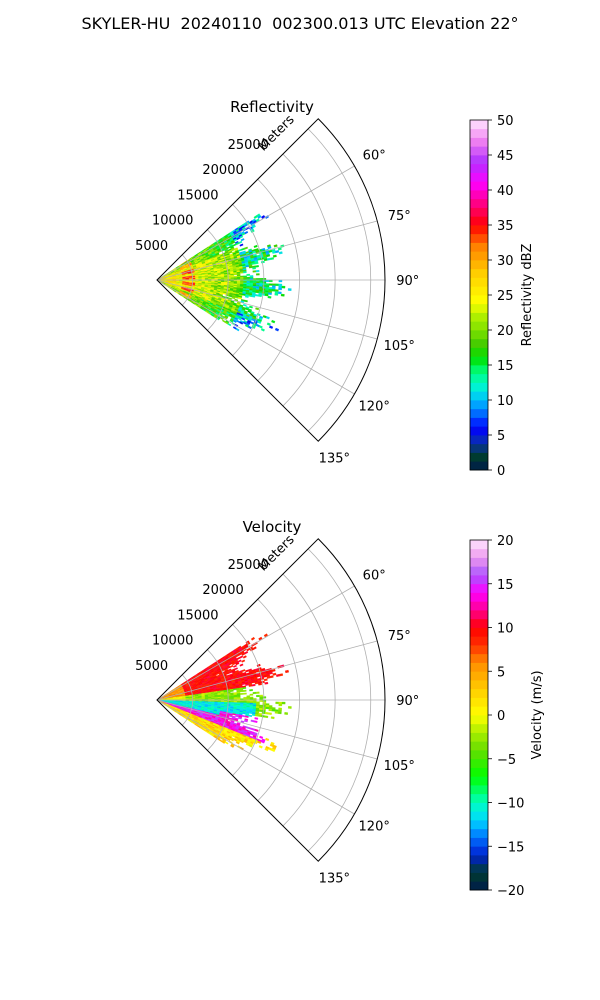  What do you see at coordinates (501, 436) in the screenshot?
I see `colorbar-tick-label: 5` at bounding box center [501, 436].